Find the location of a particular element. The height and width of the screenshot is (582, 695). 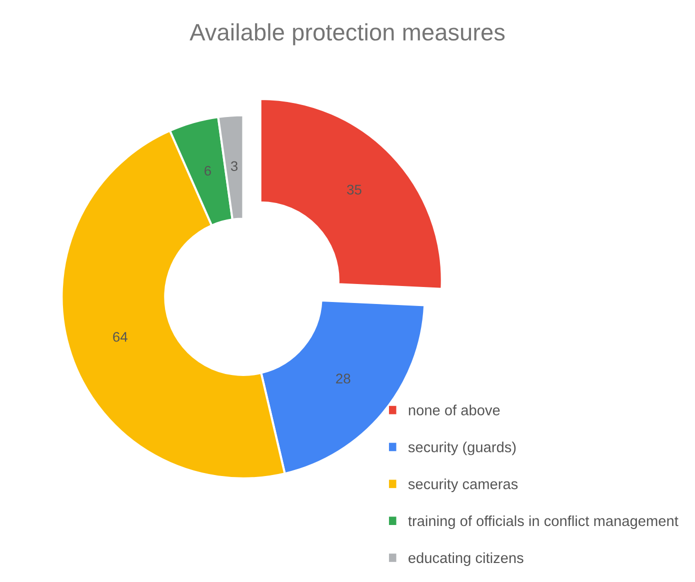

data-label: 6 is located at coordinates (207, 171).